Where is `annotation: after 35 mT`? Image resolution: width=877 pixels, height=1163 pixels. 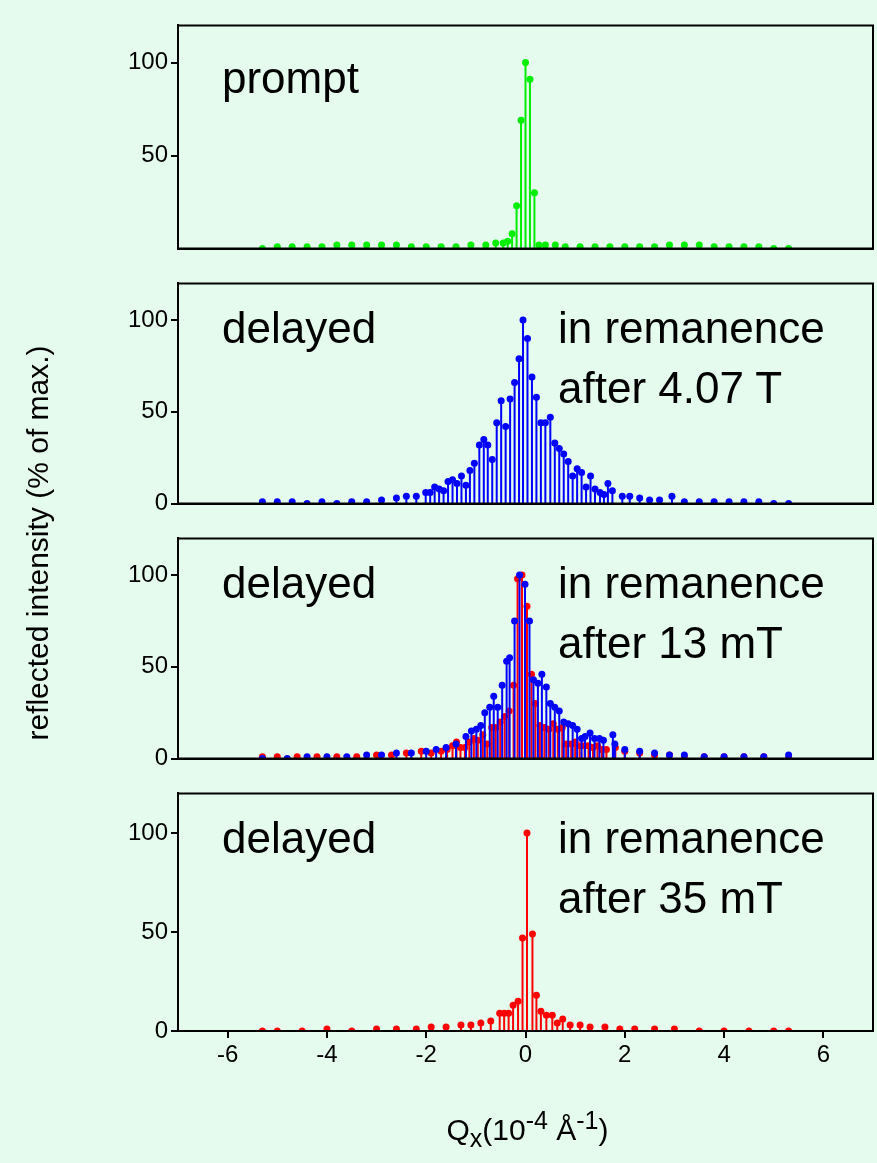
annotation: after 35 mT is located at coordinates (670, 897).